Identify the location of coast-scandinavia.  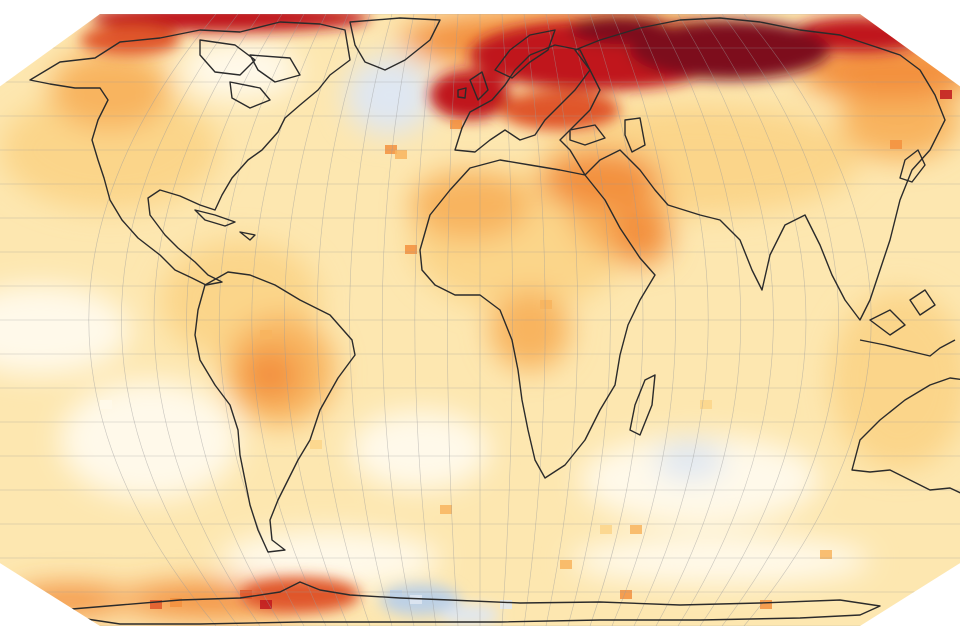
(525, 54).